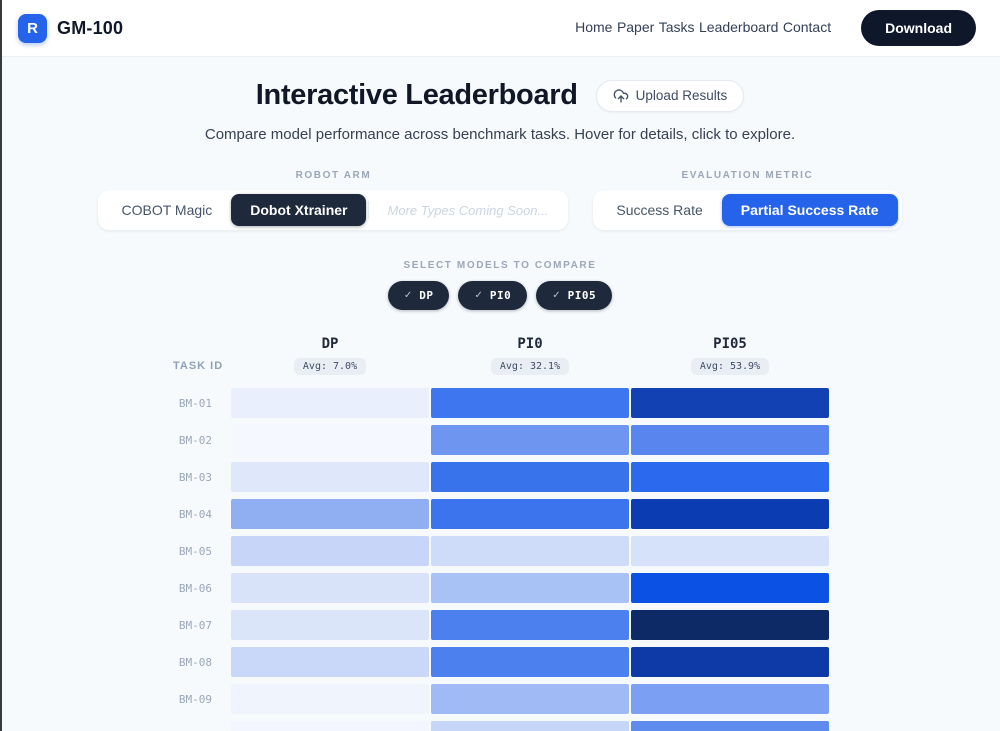 The image size is (1000, 731). What do you see at coordinates (195, 662) in the screenshot?
I see `task-id-label: BM-08` at bounding box center [195, 662].